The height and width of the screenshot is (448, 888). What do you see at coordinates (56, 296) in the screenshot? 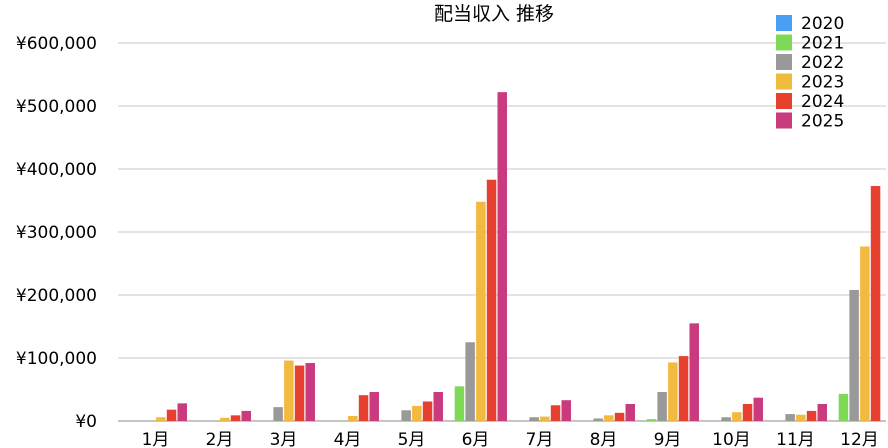
I see `y-tick-label: ¥200,000` at bounding box center [56, 296].